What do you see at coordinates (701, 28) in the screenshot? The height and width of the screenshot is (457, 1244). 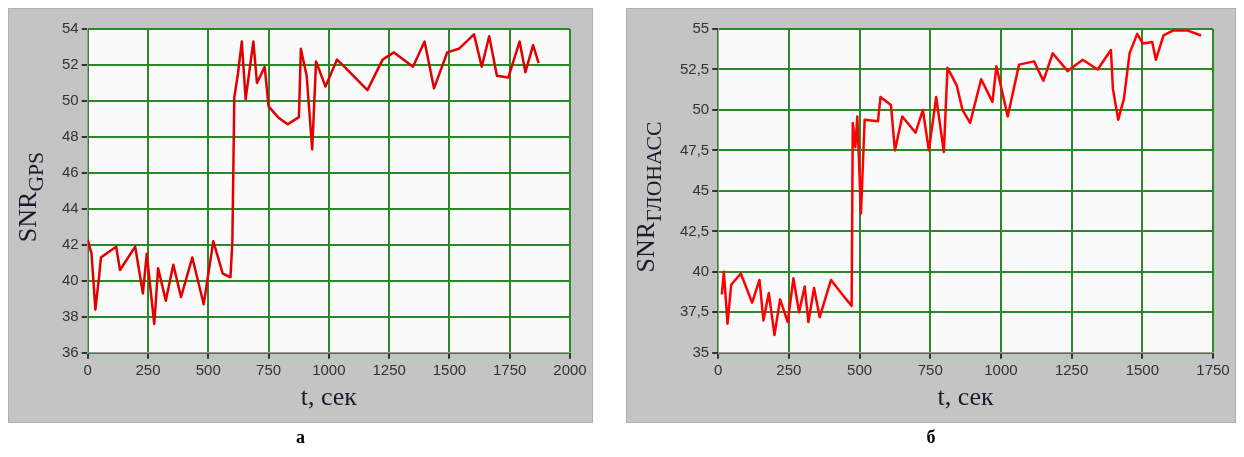 I see `y-tick-label: 55` at bounding box center [701, 28].